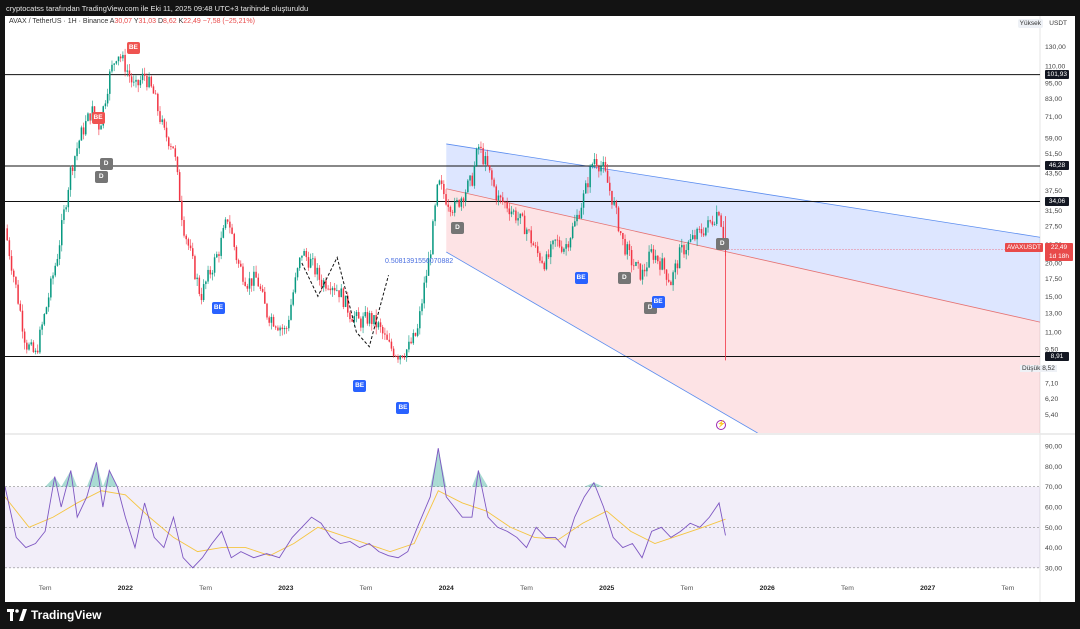 The width and height of the screenshot is (1080, 629). I want to click on price-tick-label: 59,00, so click(1053, 138).